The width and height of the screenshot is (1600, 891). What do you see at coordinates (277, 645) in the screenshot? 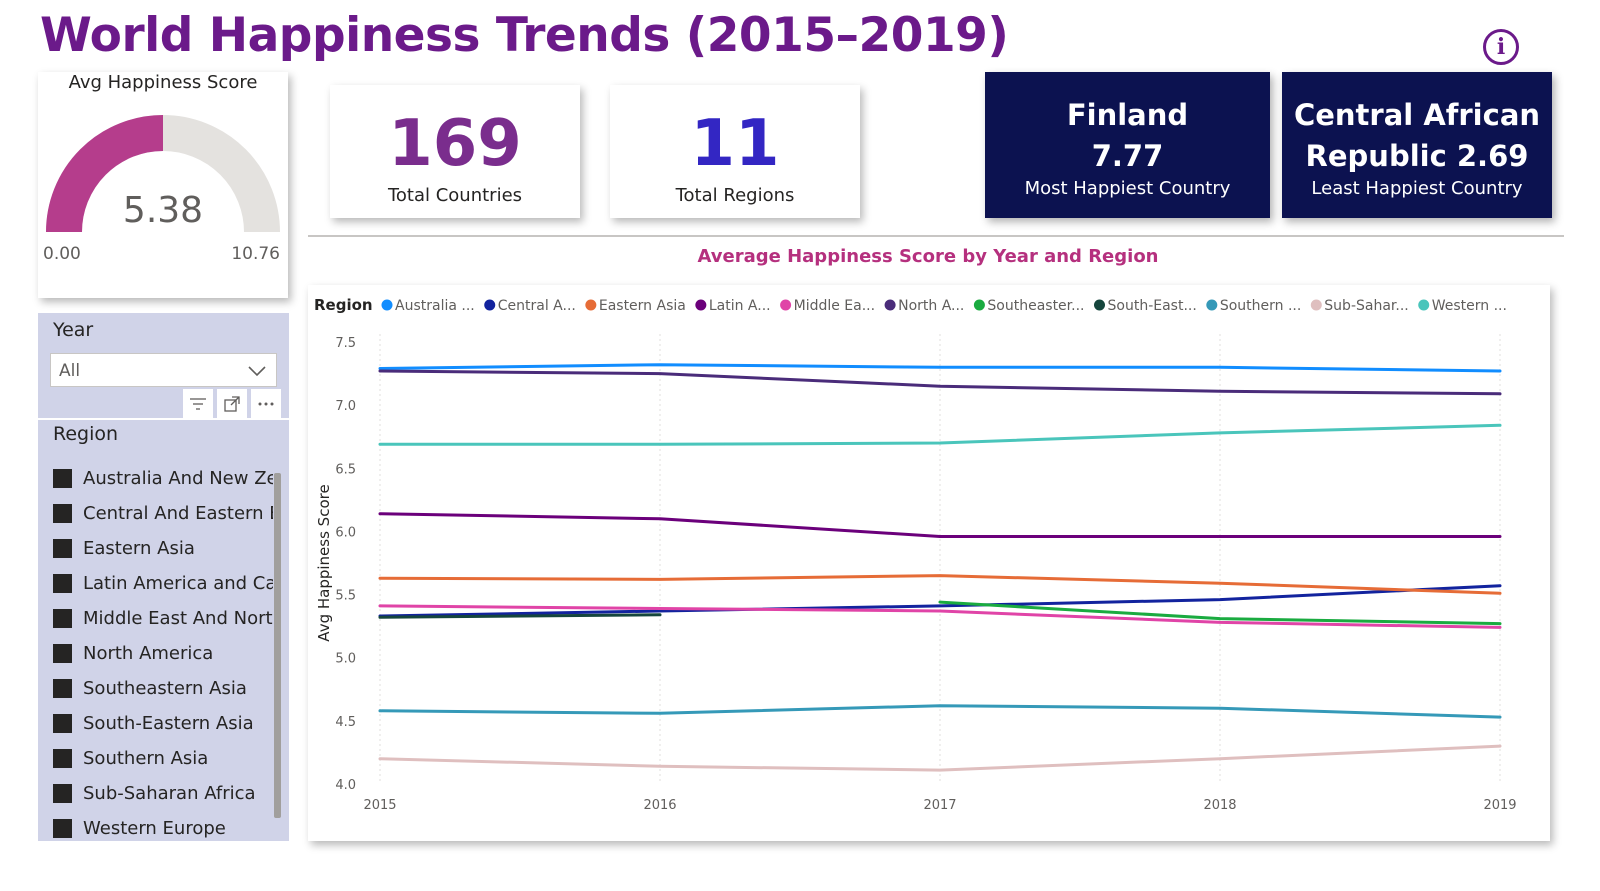
I see `region-list-scrollbar` at bounding box center [277, 645].